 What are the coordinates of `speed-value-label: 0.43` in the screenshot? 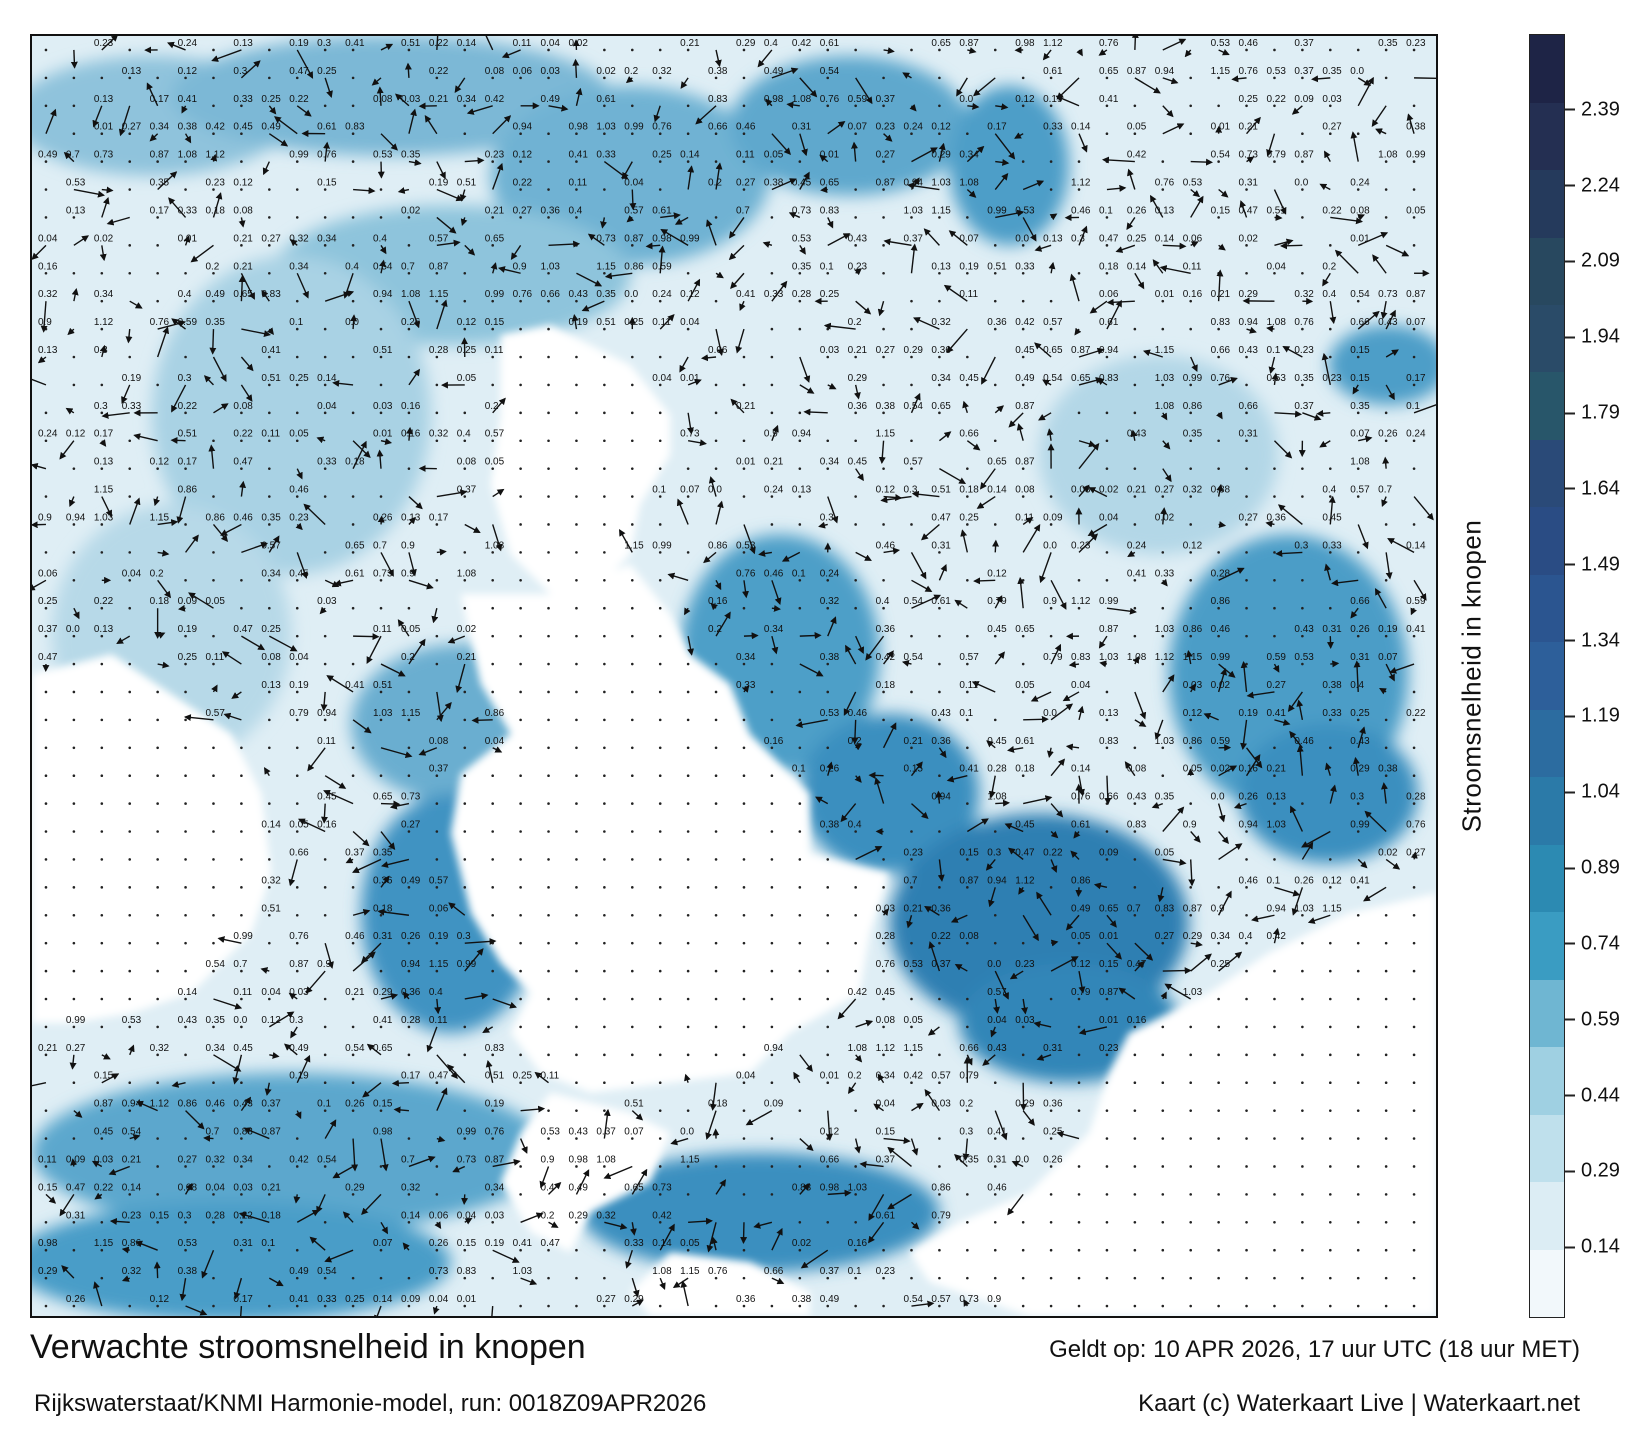 It's located at (941, 713).